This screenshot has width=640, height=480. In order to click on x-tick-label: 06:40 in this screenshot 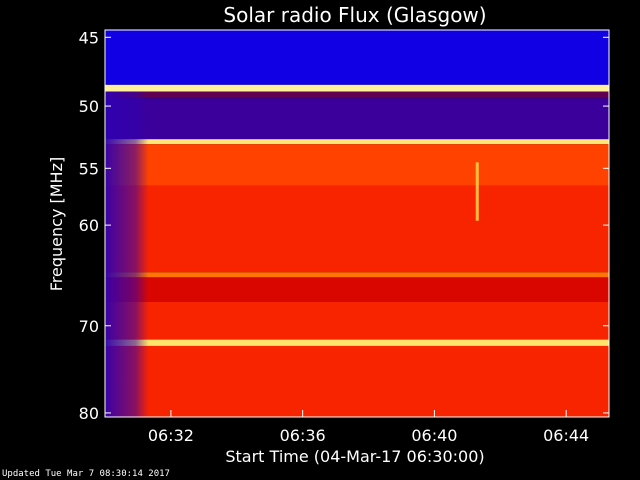, I will do `click(434, 435)`.